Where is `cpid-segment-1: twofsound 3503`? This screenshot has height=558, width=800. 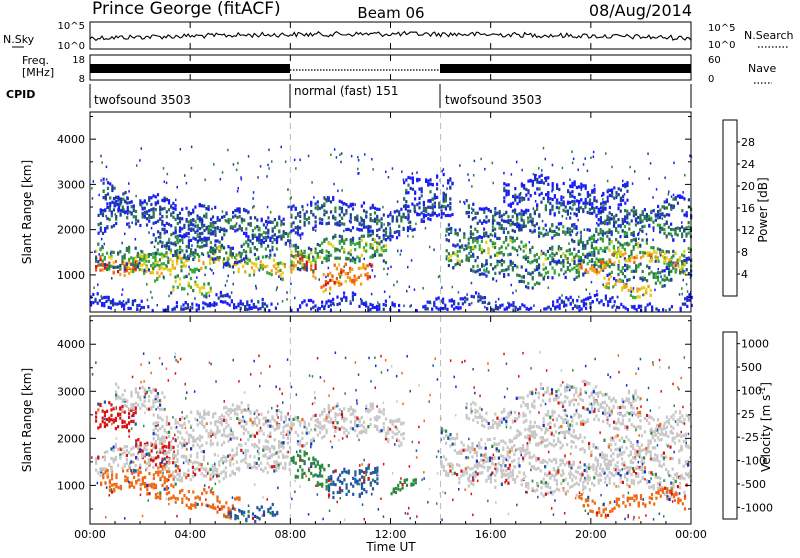
cpid-segment-1: twofsound 3503 is located at coordinates (142, 100).